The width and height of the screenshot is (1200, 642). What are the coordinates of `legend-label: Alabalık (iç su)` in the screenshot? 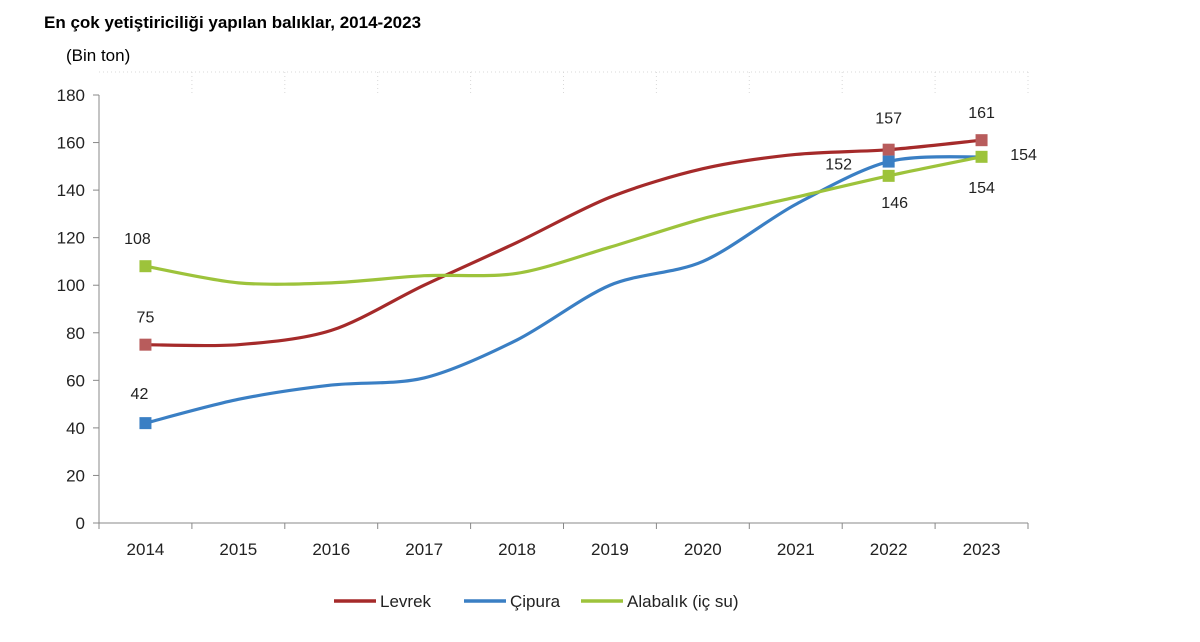 It's located at (682, 601).